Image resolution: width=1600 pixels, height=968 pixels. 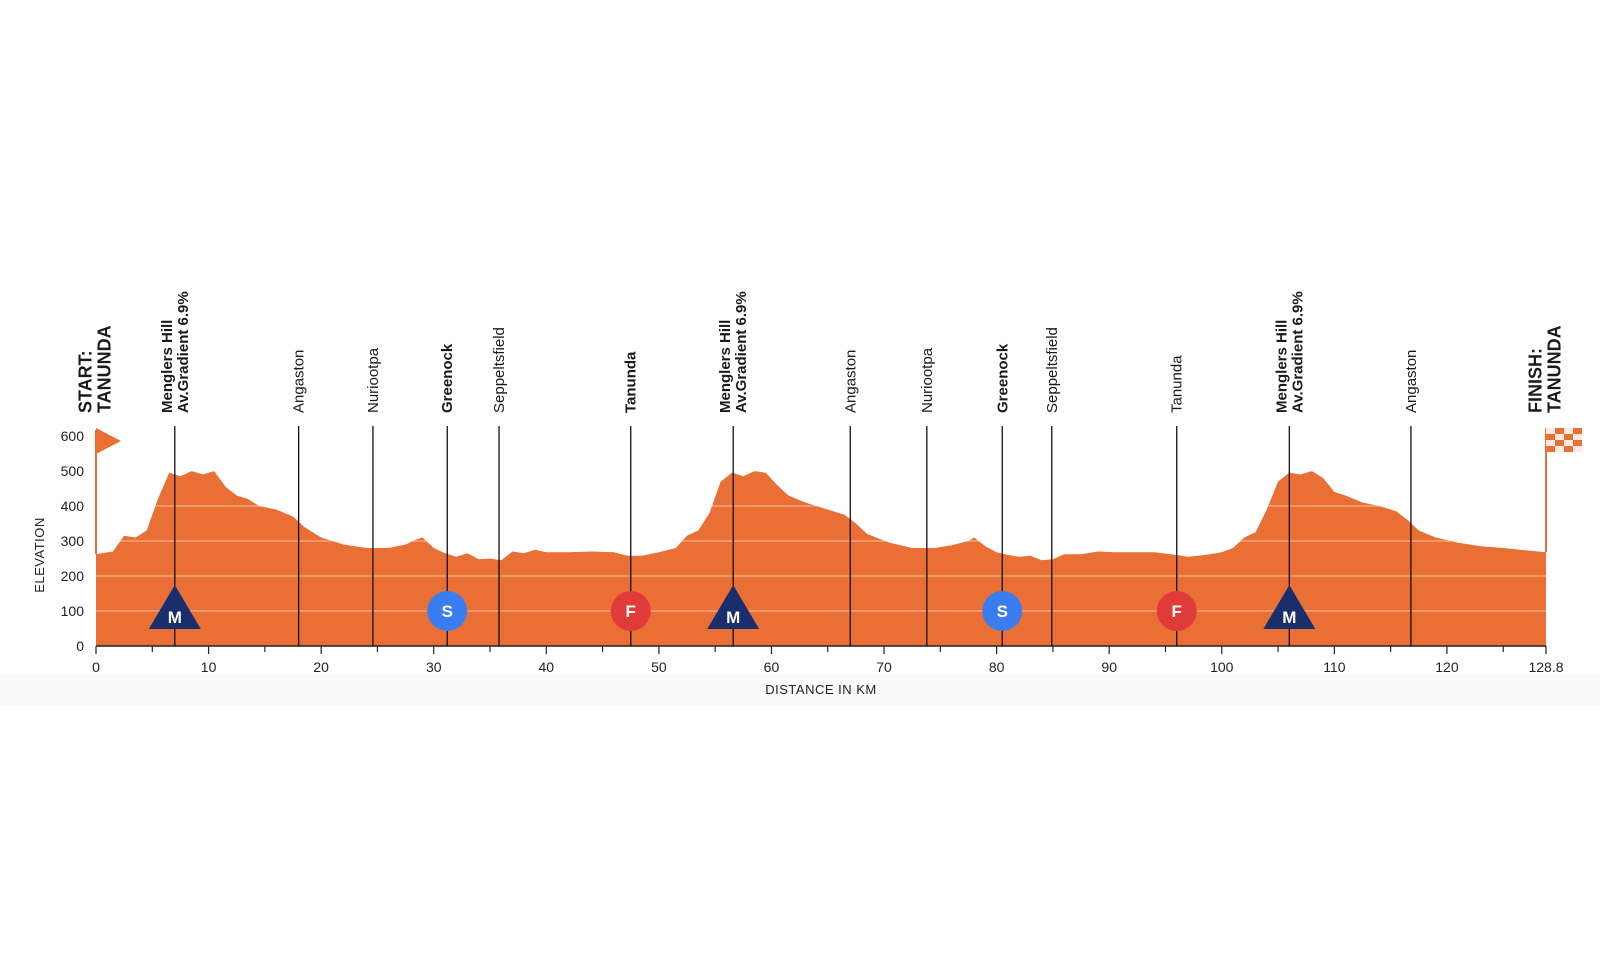 What do you see at coordinates (659, 667) in the screenshot?
I see `x-tick-label: 50` at bounding box center [659, 667].